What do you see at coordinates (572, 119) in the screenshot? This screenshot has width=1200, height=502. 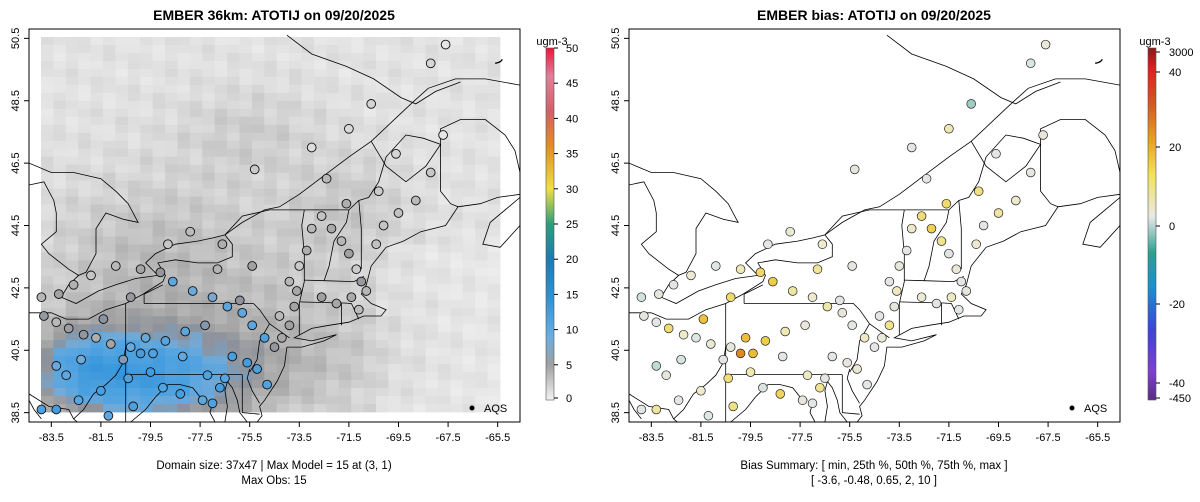 I see `colorbar-tick-label: 40` at bounding box center [572, 119].